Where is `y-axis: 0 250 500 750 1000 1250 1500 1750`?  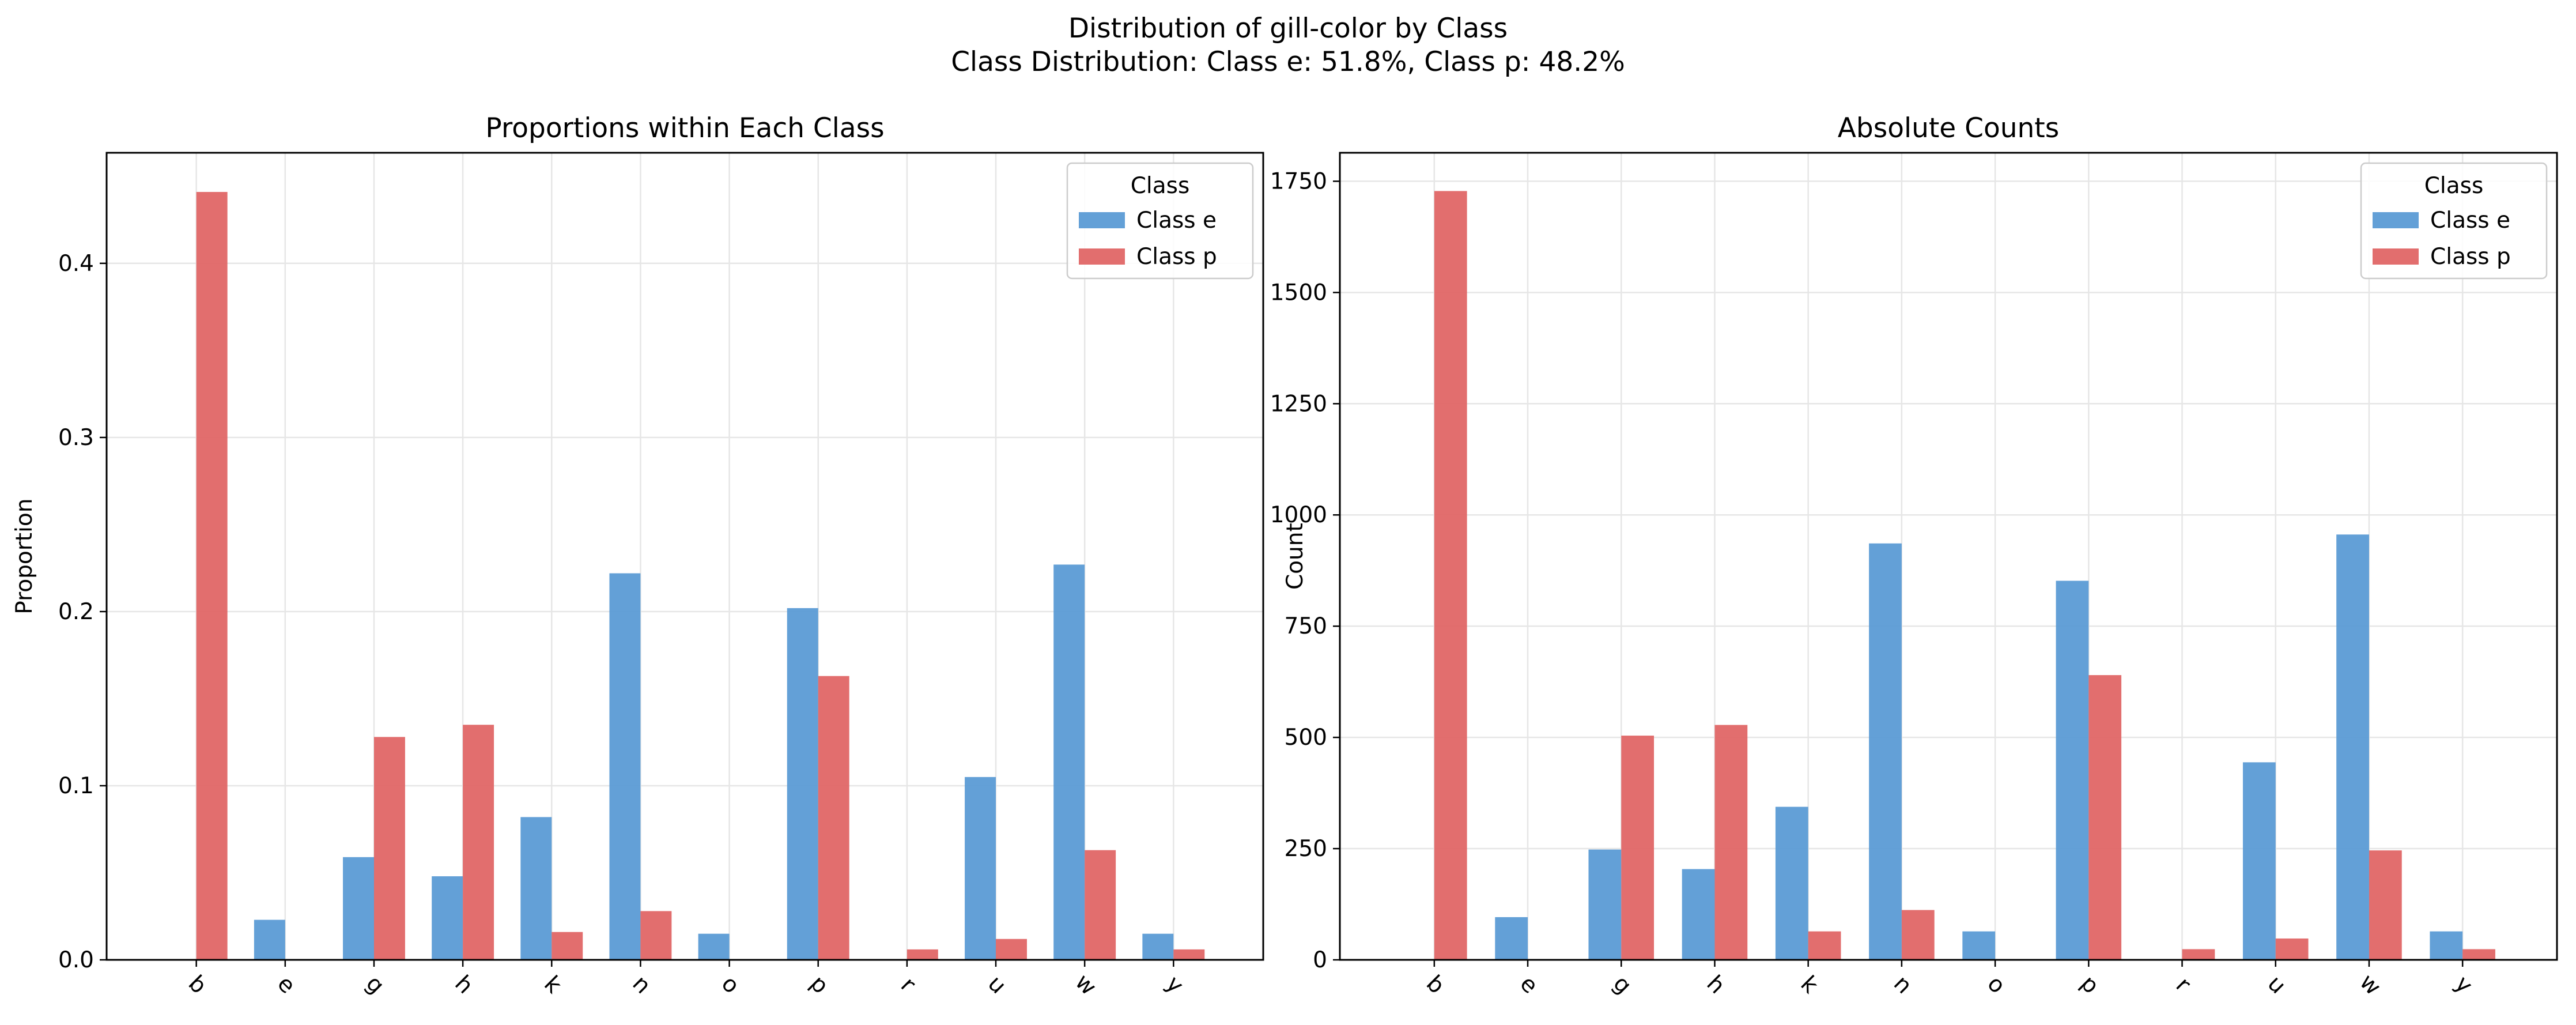
y-axis: 0 250 500 750 1000 1250 1500 1750 is located at coordinates (1305, 570).